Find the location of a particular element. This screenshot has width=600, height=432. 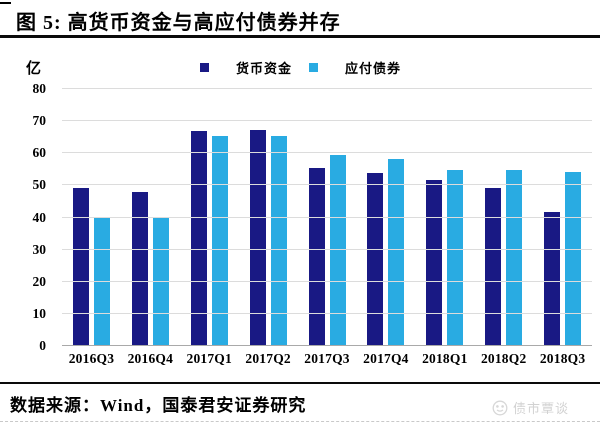

y-tick-label-40: 40 is located at coordinates (39, 217).